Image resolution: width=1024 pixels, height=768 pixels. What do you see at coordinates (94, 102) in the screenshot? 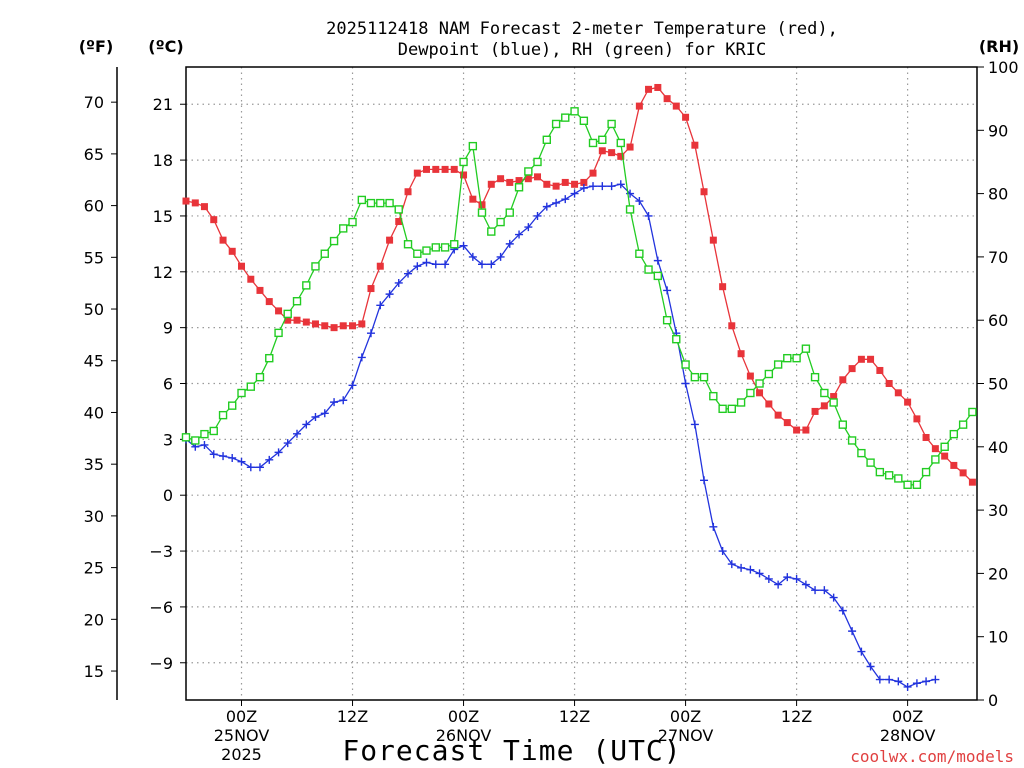
I see `fahrenheit-tick-label: 70` at bounding box center [94, 102].